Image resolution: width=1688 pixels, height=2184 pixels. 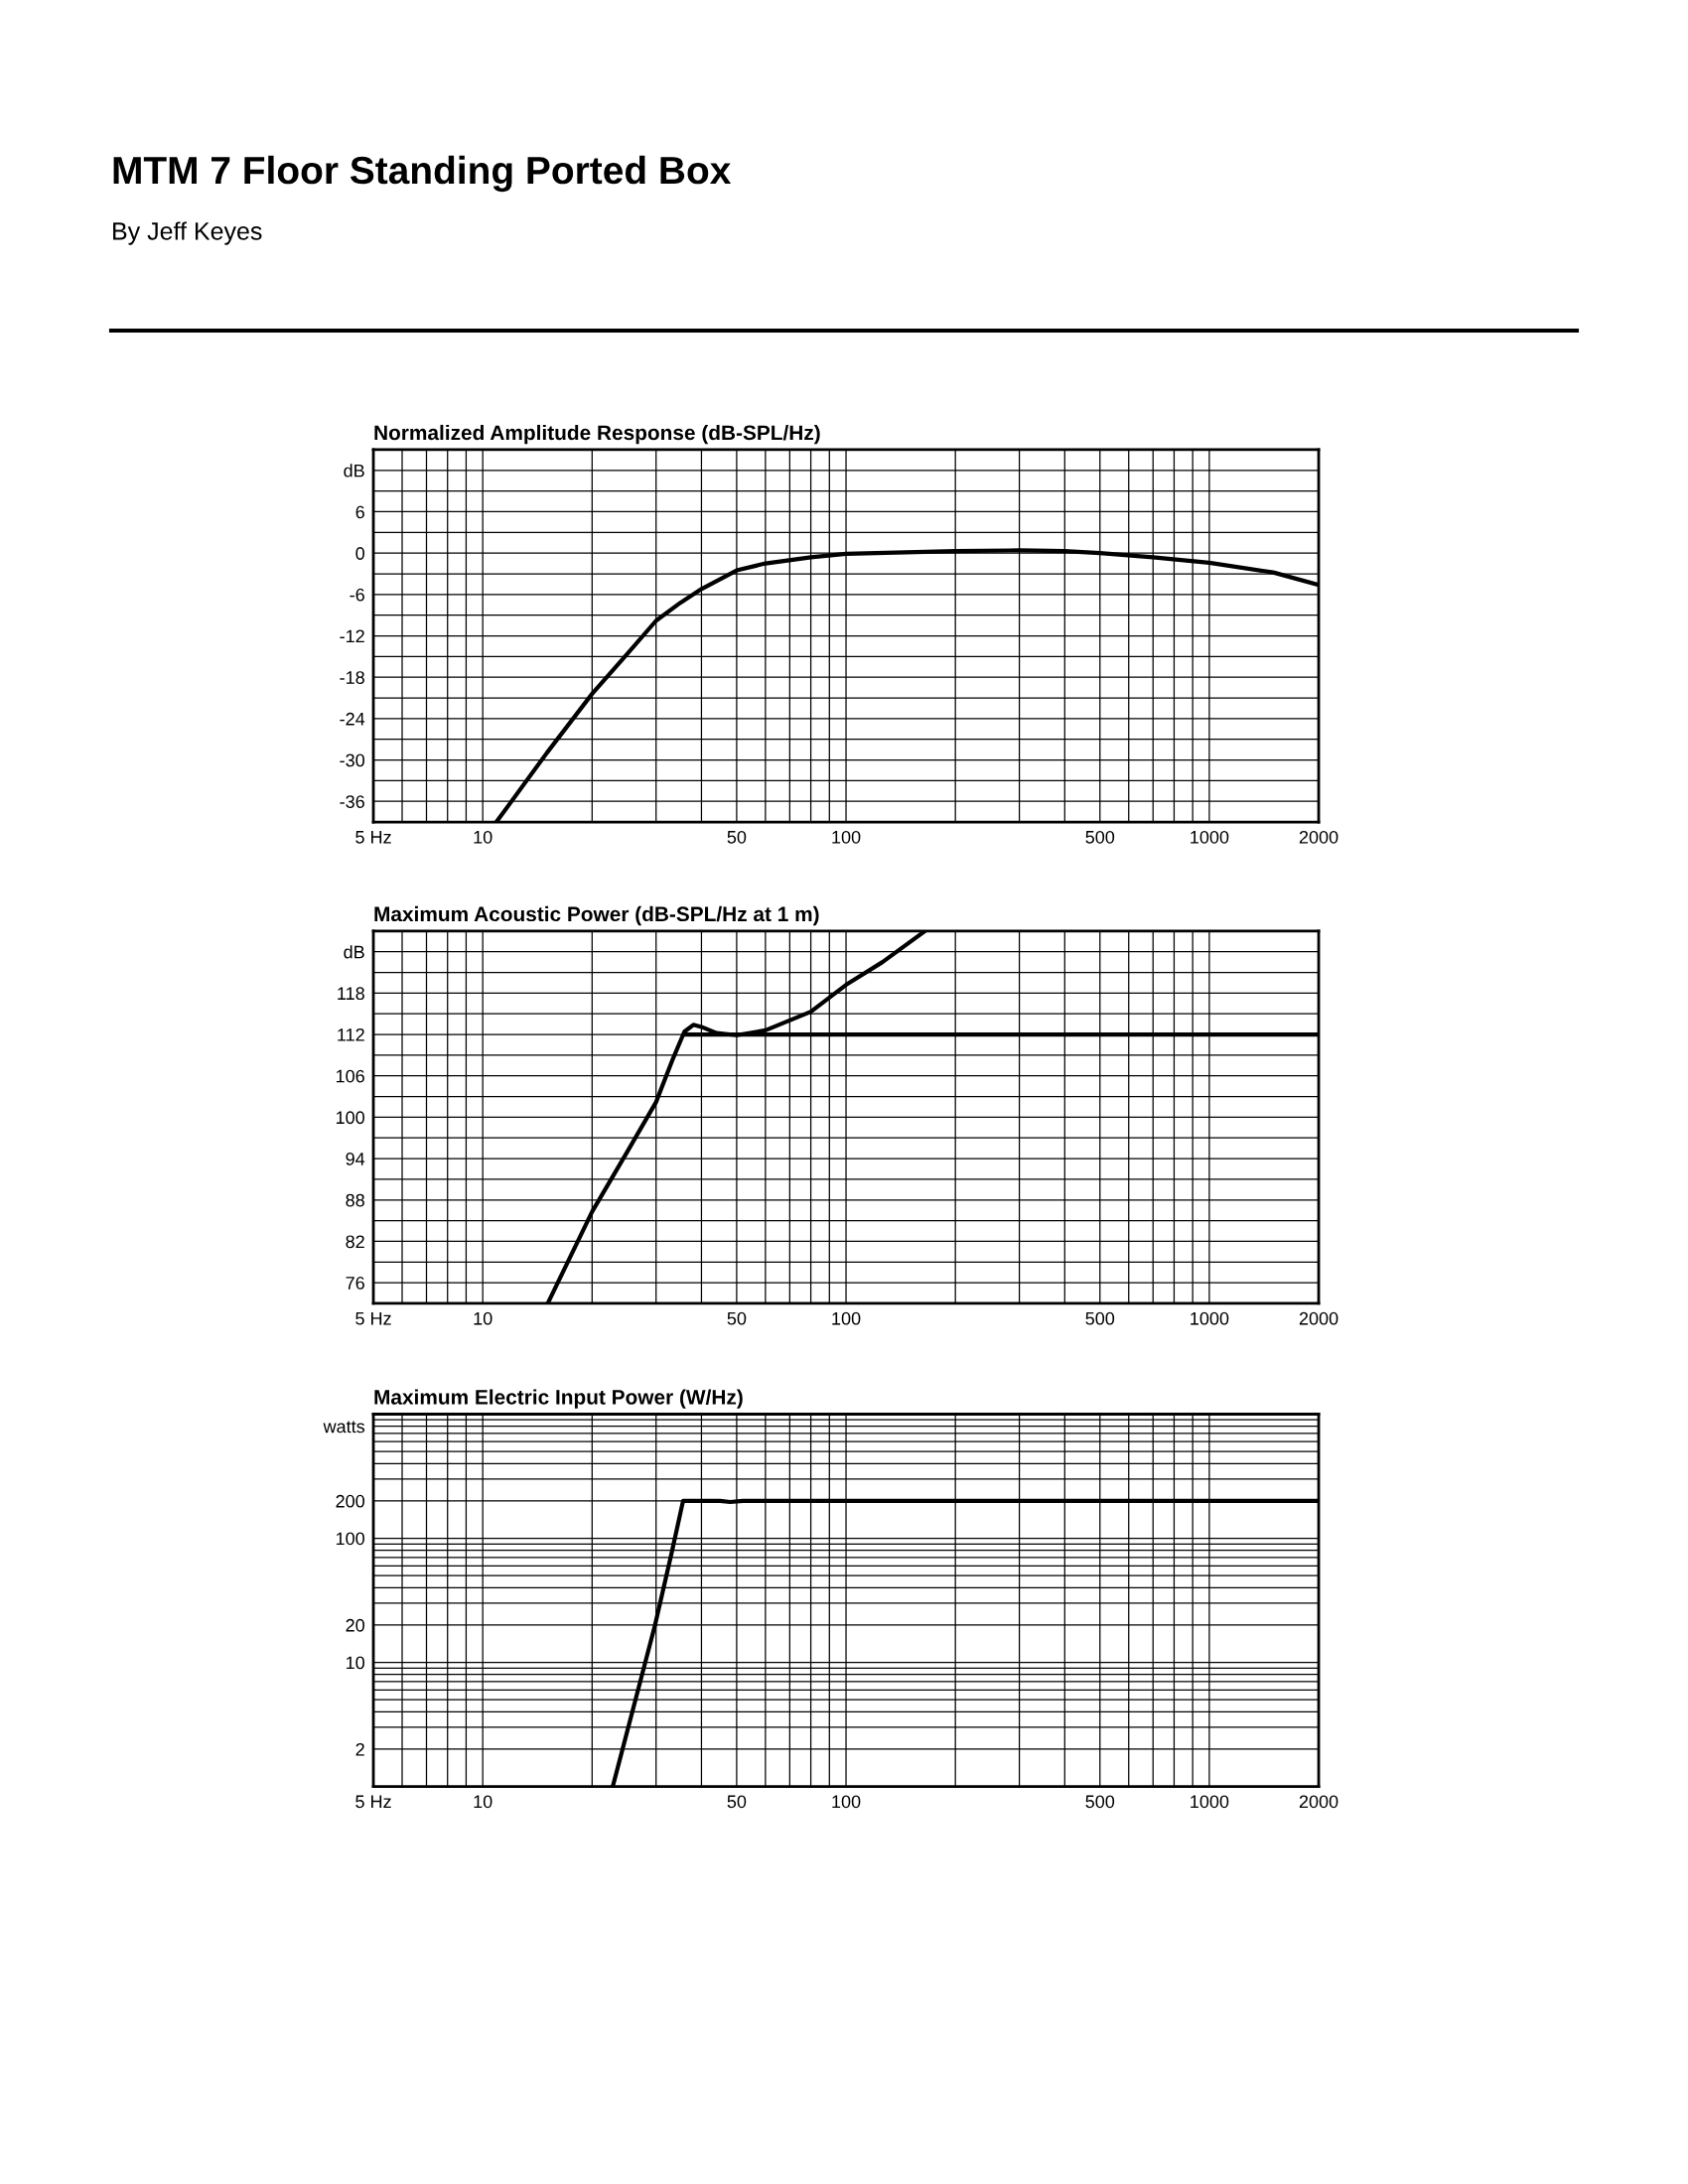 I want to click on y-tick-label: 106, so click(x=350, y=1076).